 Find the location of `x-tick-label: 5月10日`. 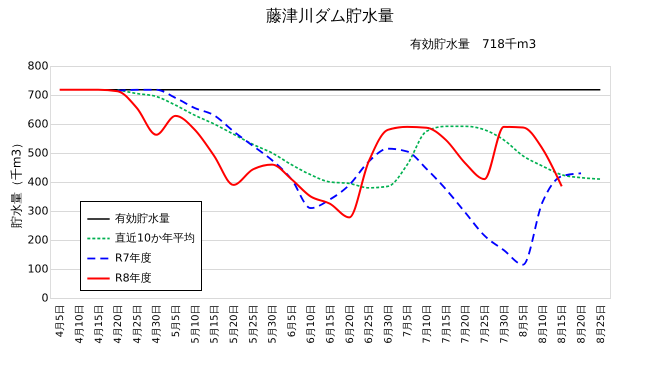

x-tick-label: 5月10日 is located at coordinates (196, 324).